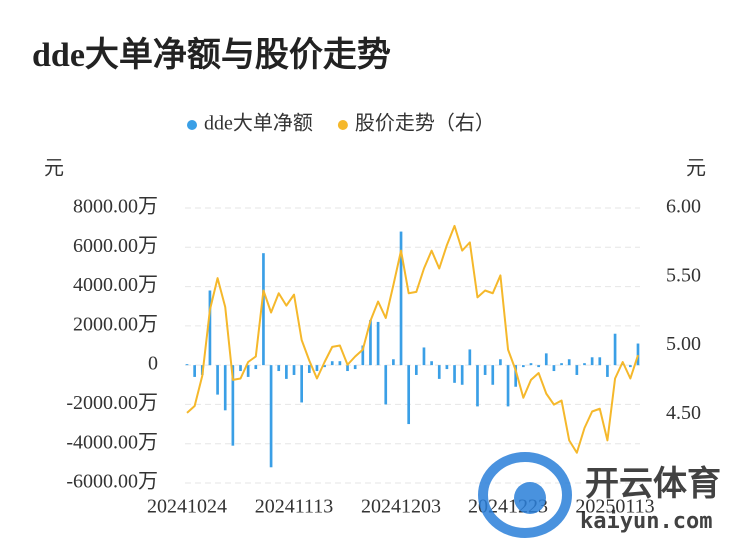 The height and width of the screenshot is (558, 750). Describe the element at coordinates (211, 55) in the screenshot. I see `chart-title: dde大单净额与股价走势` at that location.